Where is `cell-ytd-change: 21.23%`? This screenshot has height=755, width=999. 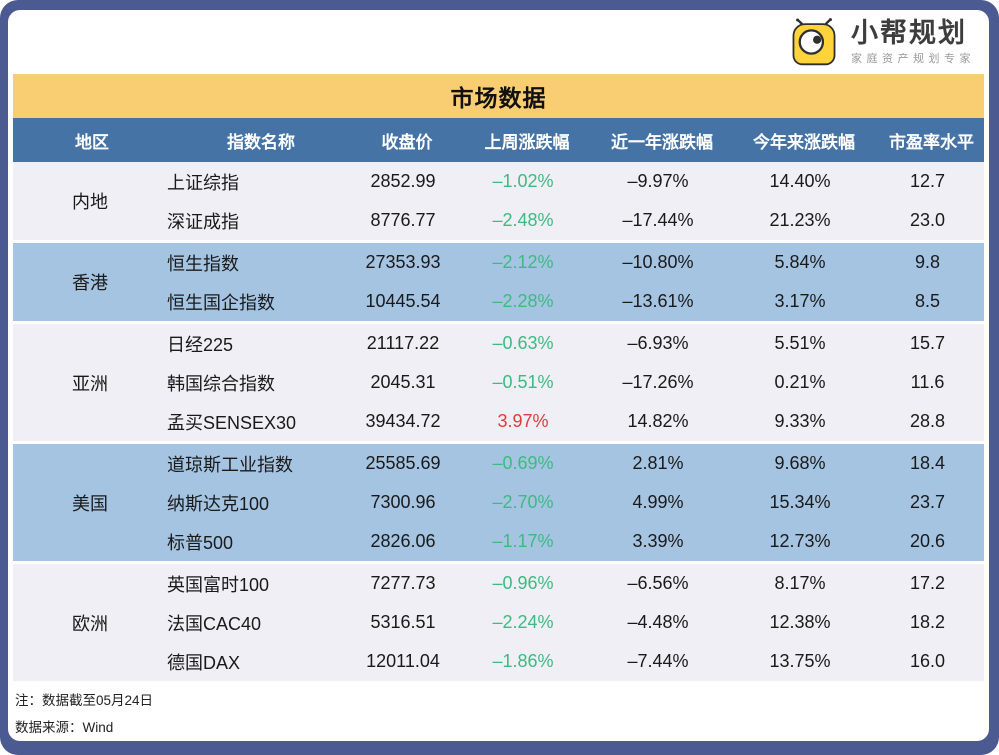 cell-ytd-change: 21.23% is located at coordinates (800, 220).